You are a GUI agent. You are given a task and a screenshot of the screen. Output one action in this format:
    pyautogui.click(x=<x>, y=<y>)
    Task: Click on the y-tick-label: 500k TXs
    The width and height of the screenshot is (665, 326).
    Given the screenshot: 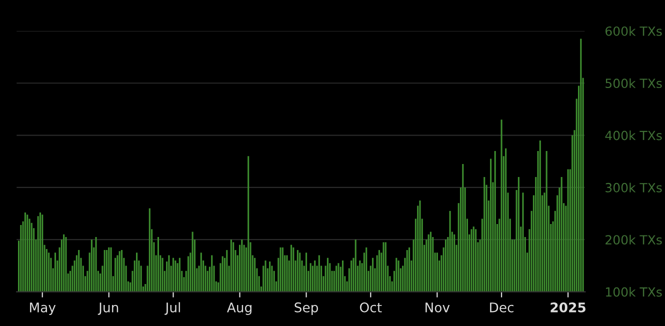 What is the action you would take?
    pyautogui.click(x=634, y=83)
    